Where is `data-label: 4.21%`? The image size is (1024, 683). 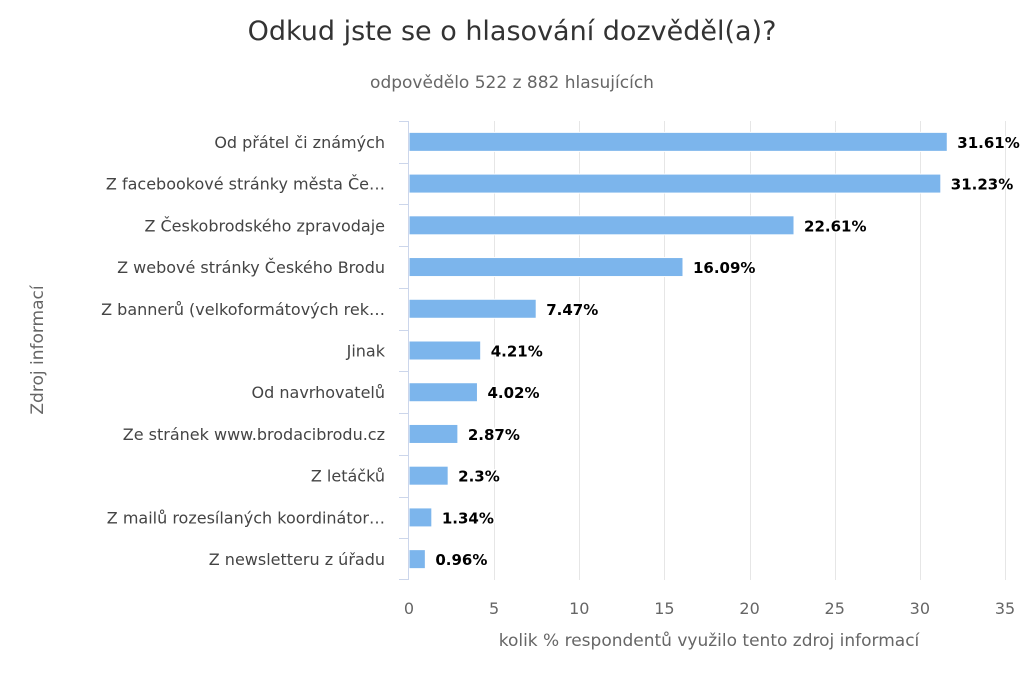
data-label: 4.21% is located at coordinates (517, 352).